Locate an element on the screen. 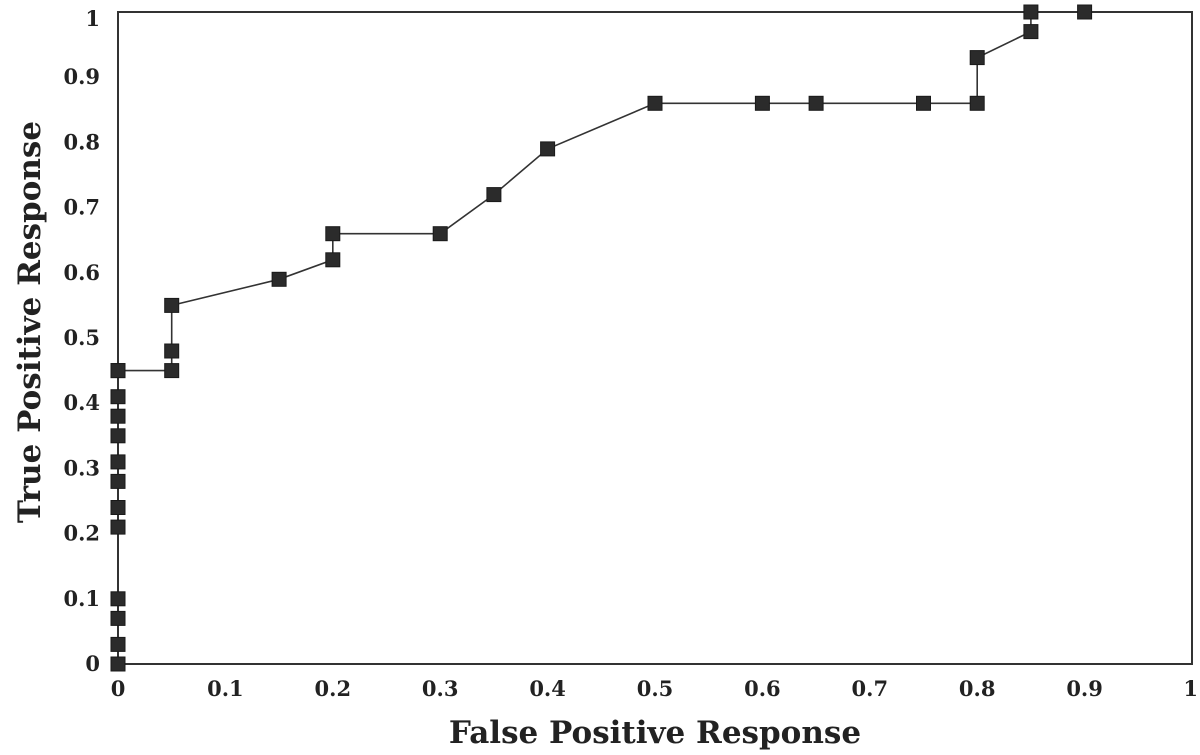 The image size is (1200, 755). x-tick-label: 1 is located at coordinates (1190, 688).